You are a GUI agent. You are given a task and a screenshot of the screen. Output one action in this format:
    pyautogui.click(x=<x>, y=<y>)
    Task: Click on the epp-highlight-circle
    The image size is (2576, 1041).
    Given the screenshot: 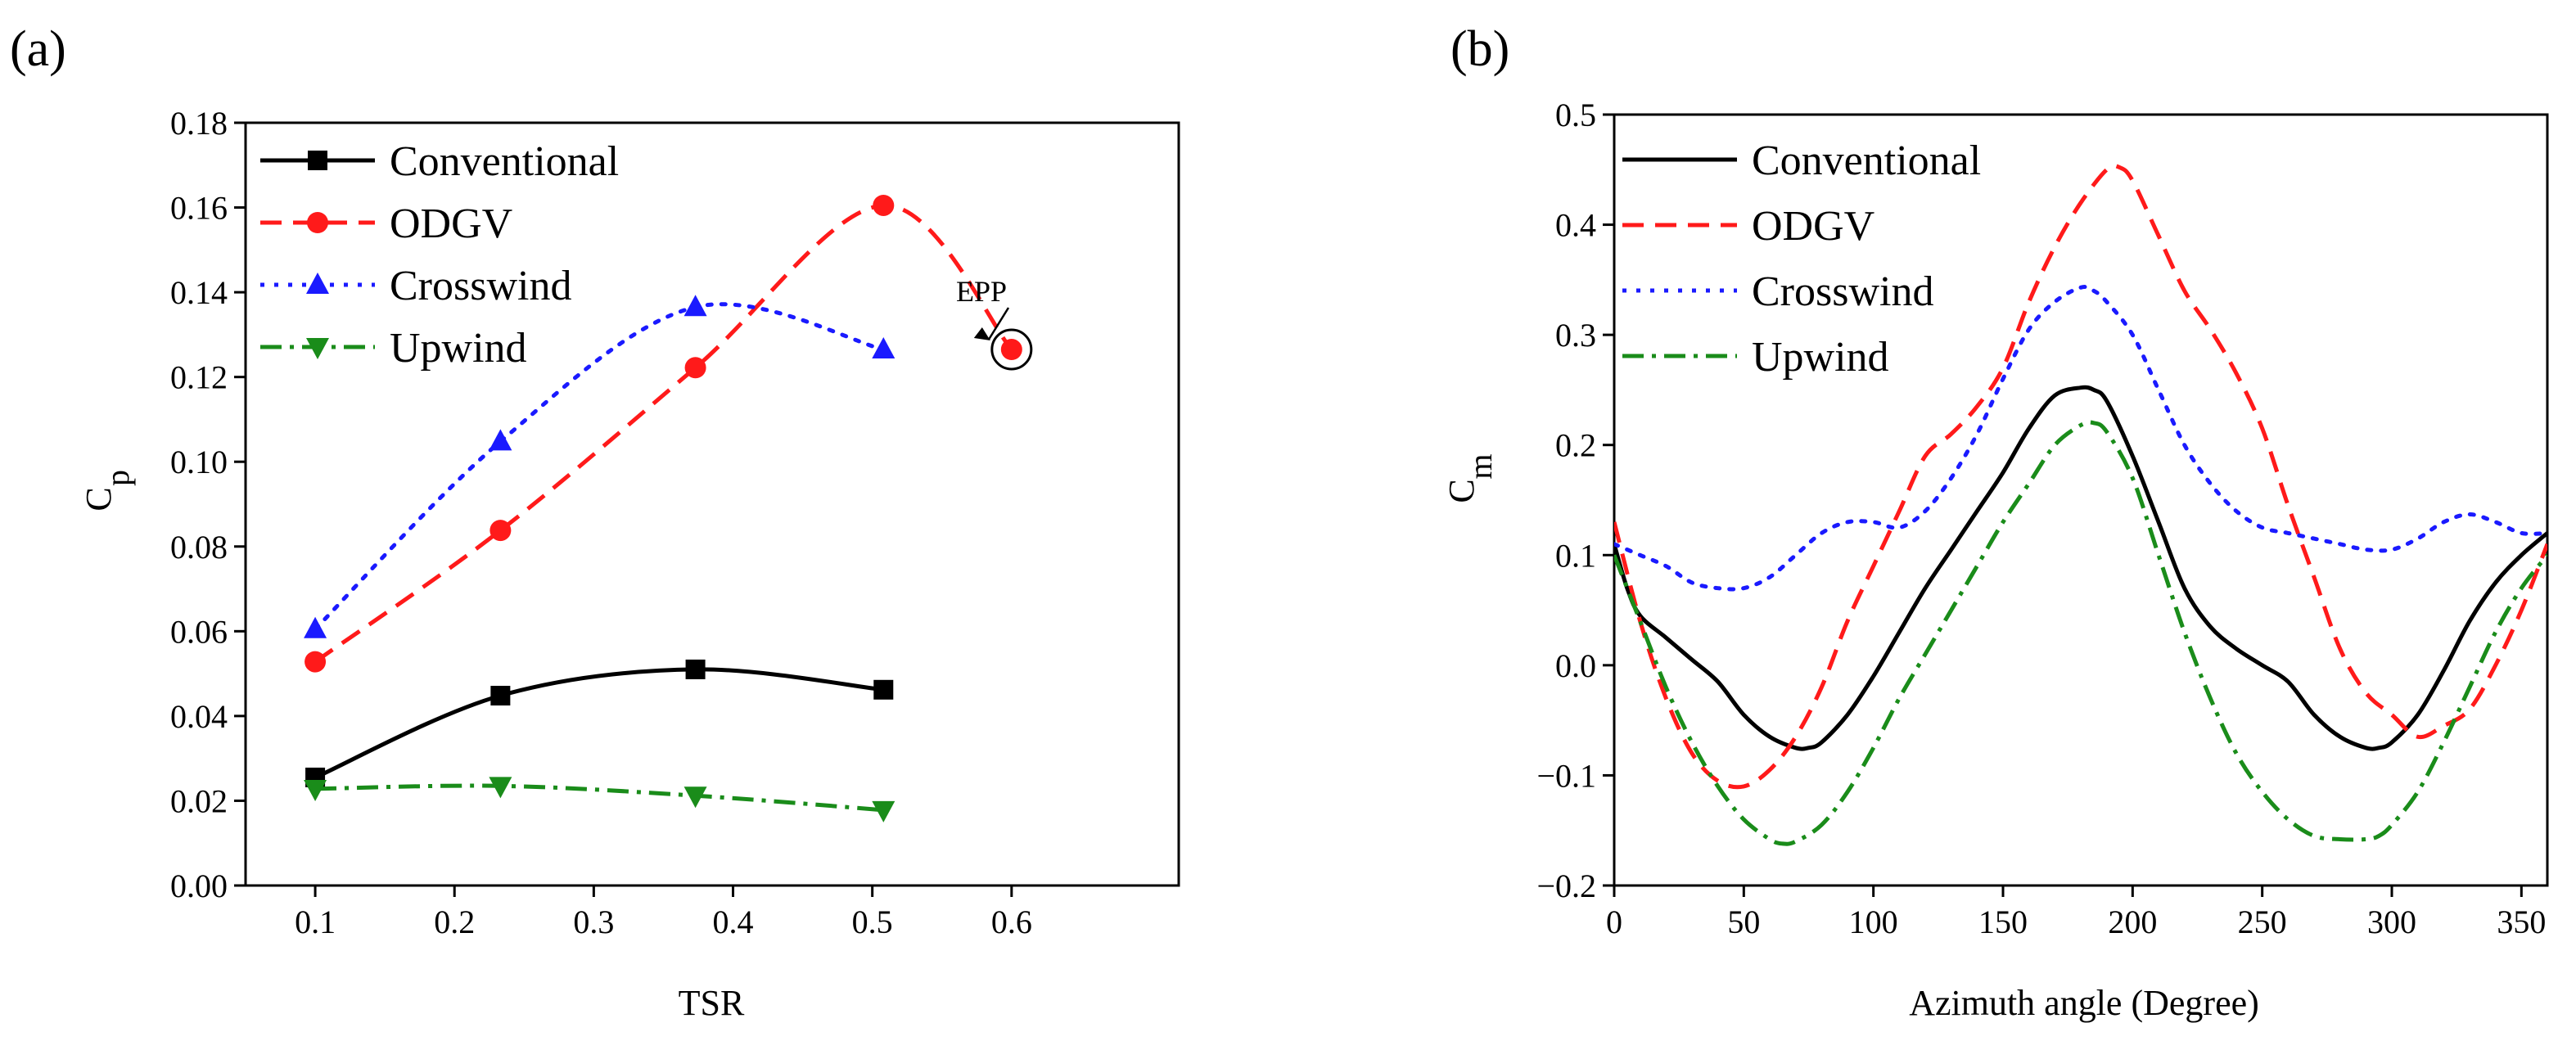 What is the action you would take?
    pyautogui.click(x=1011, y=349)
    